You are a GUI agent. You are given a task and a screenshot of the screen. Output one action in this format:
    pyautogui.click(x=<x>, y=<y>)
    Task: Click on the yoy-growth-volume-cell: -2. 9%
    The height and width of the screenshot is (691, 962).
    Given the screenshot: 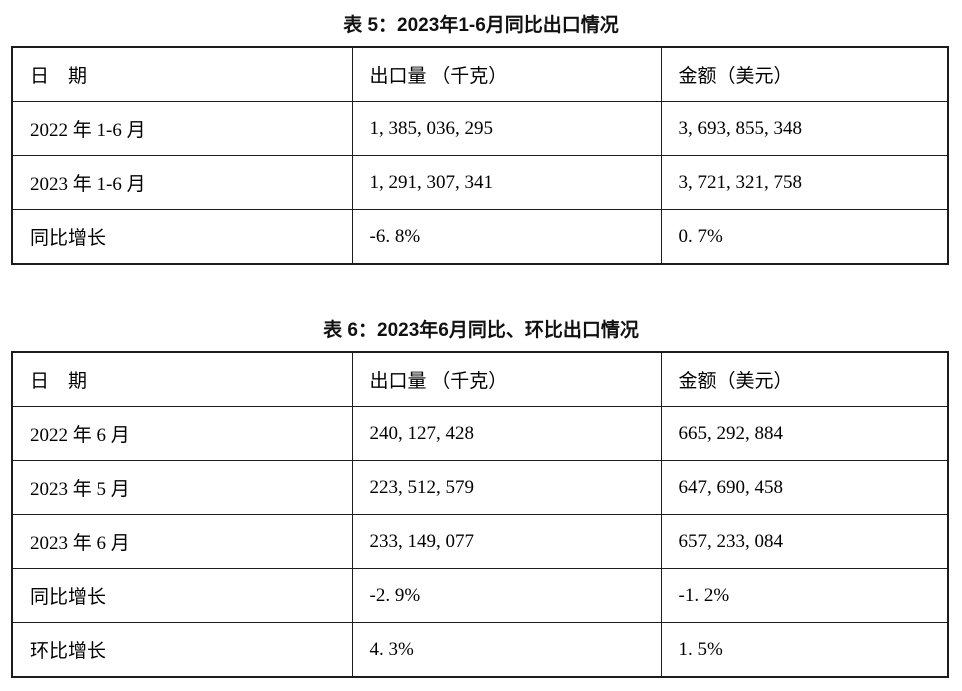 What is the action you would take?
    pyautogui.click(x=506, y=595)
    